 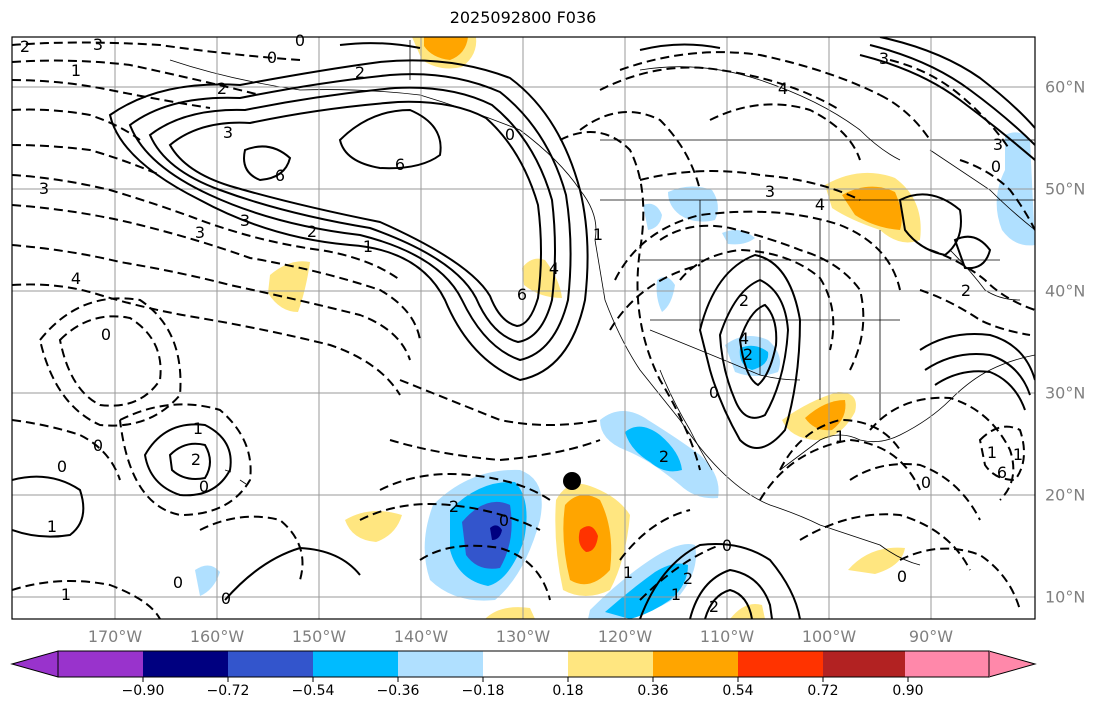 What do you see at coordinates (1065, 393) in the screenshot?
I see `latitude-label: 30°N` at bounding box center [1065, 393].